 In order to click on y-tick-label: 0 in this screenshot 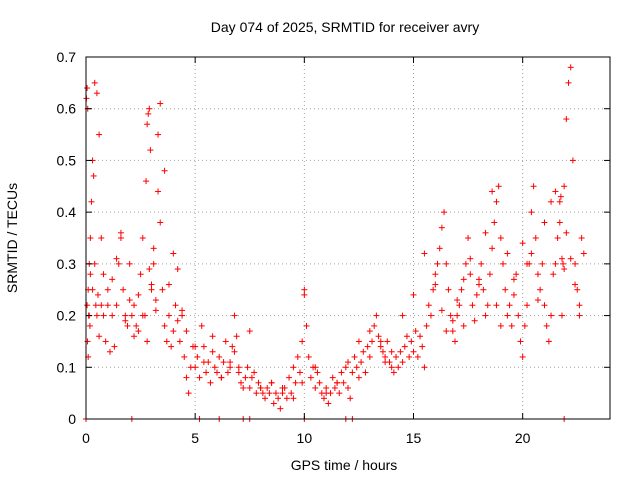, I will do `click(72, 419)`.